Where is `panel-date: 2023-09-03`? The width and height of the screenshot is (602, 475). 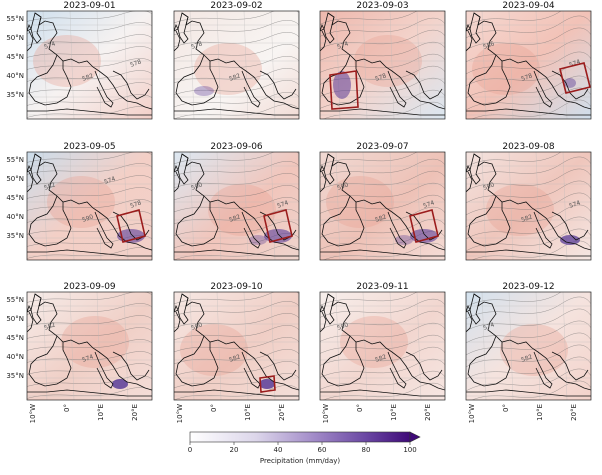
panel-date: 2023-09-03 is located at coordinates (382, 6).